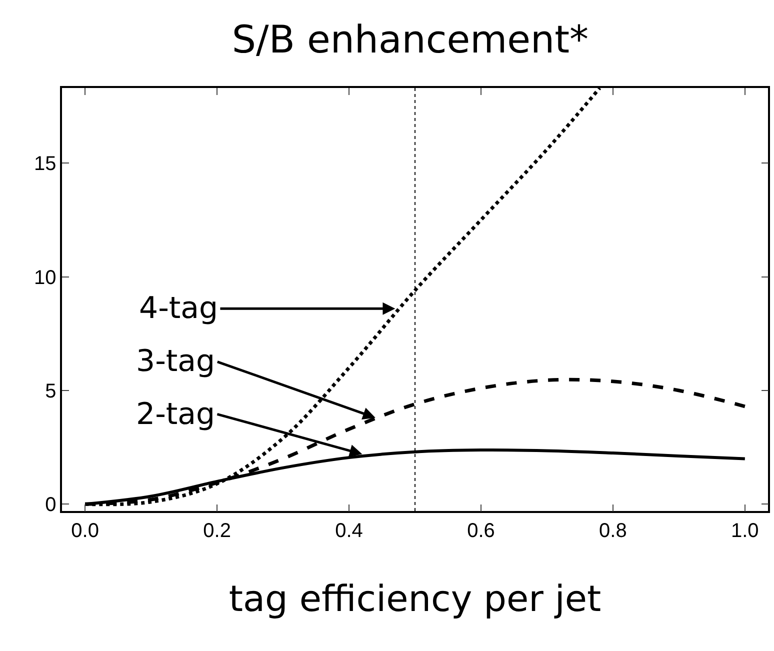 The image size is (774, 651). I want to click on x-tick-label: 0.8, so click(613, 531).